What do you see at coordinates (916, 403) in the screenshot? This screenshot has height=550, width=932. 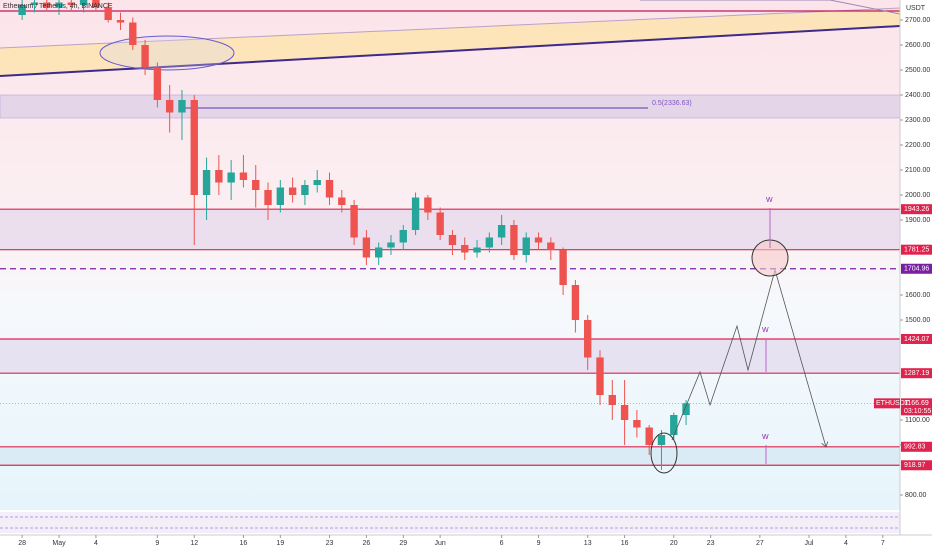 I see `level-label: 1166.69` at bounding box center [916, 403].